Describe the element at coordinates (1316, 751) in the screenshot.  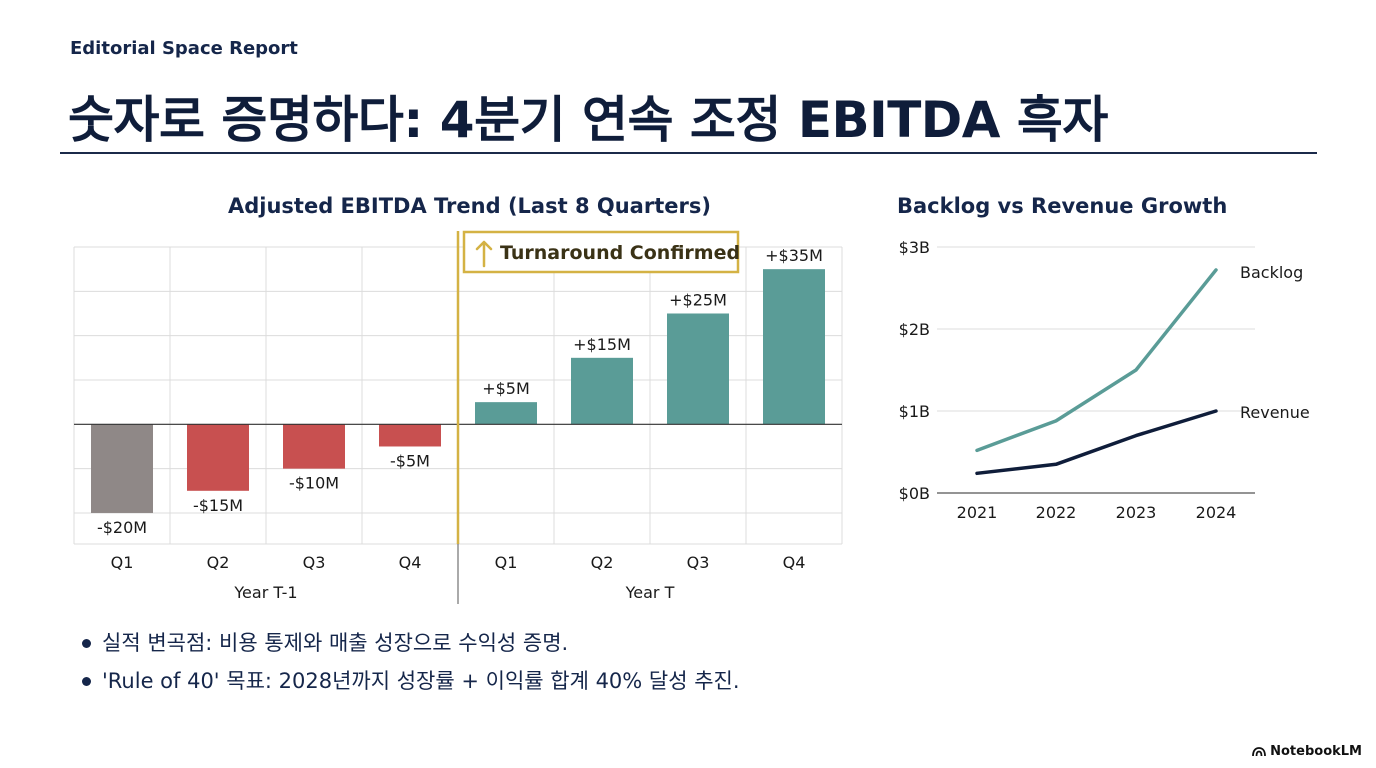
I see `brand-label: NotebookLM` at that location.